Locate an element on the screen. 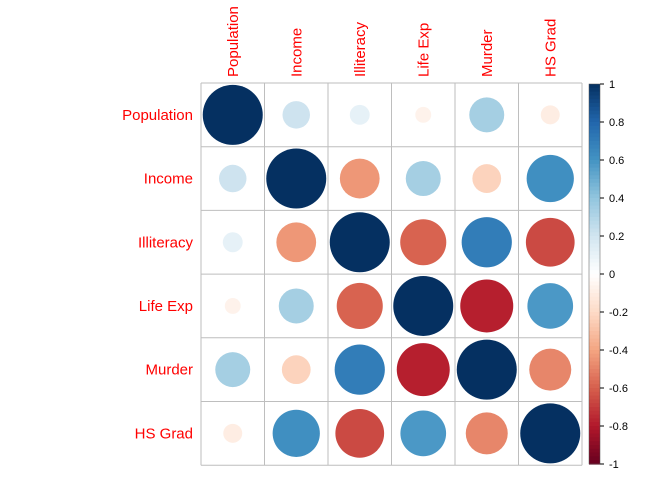 The height and width of the screenshot is (485, 672). row-label: Population is located at coordinates (157, 115).